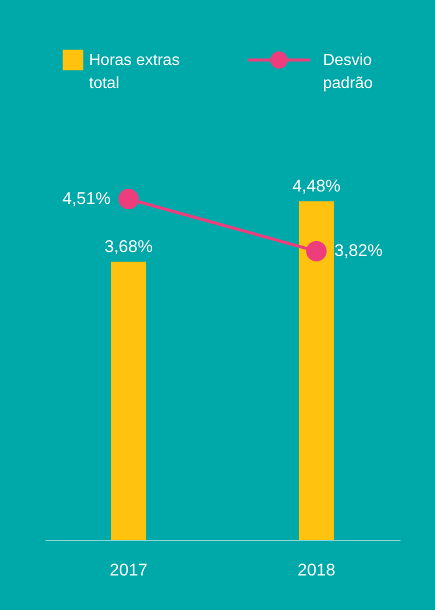 This screenshot has width=435, height=610. What do you see at coordinates (358, 250) in the screenshot?
I see `data-label: 3,82%` at bounding box center [358, 250].